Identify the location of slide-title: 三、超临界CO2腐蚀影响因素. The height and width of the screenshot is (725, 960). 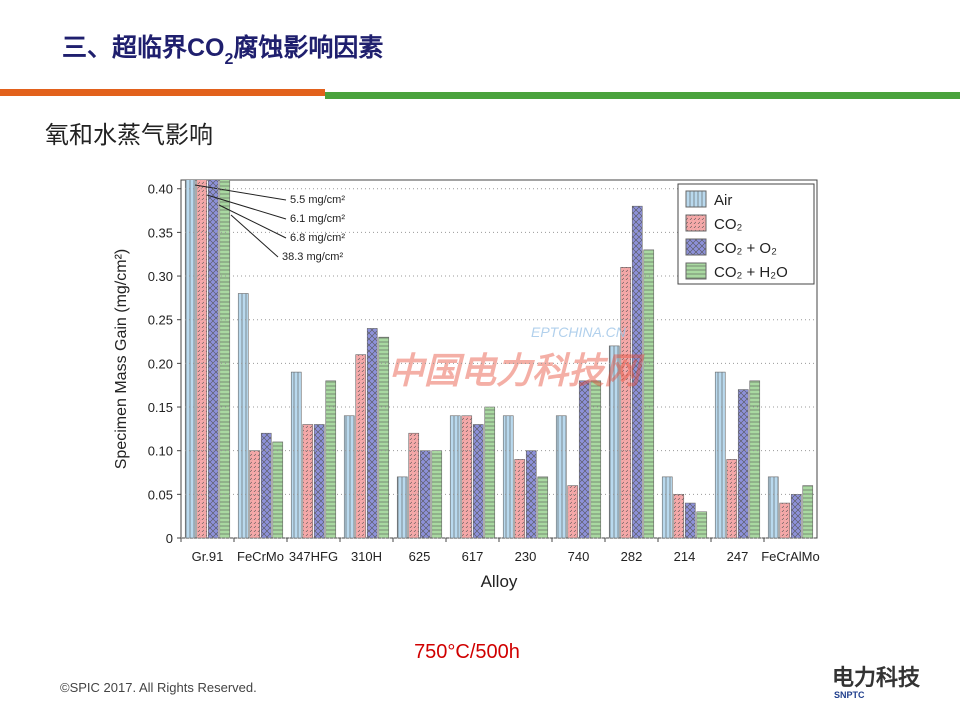
(222, 50).